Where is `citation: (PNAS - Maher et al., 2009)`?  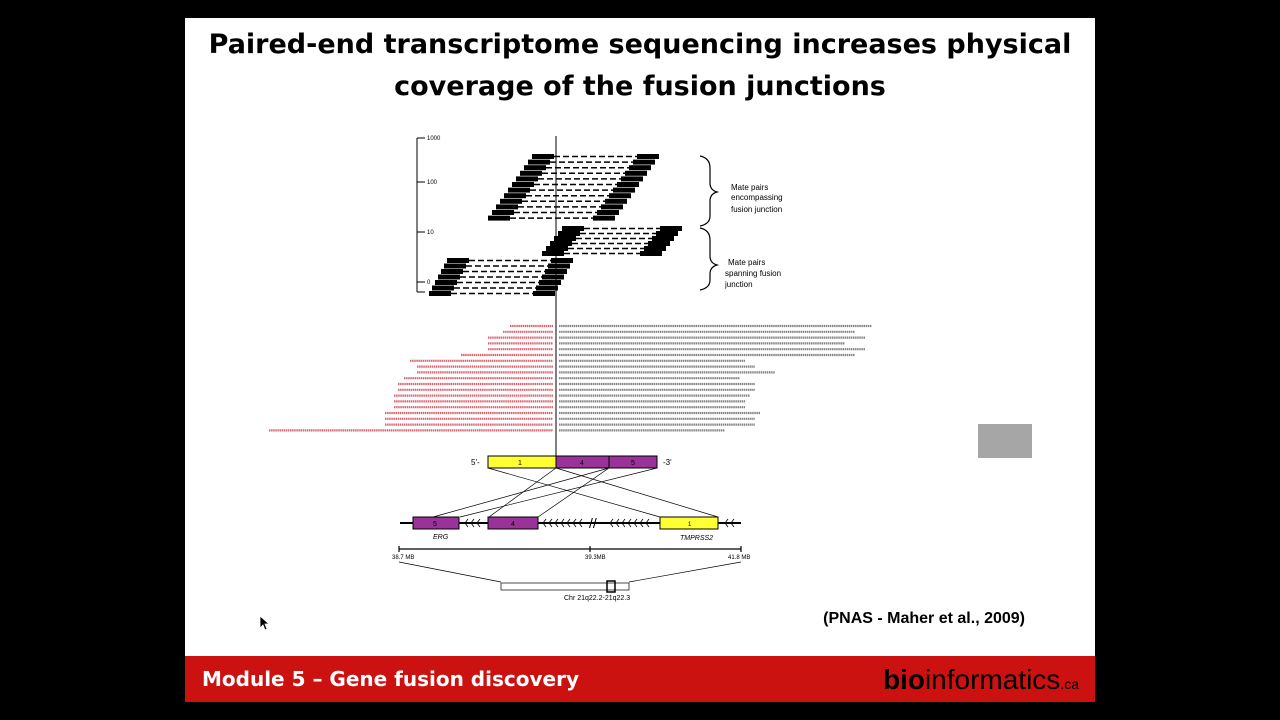
citation: (PNAS - Maher et al., 2009) is located at coordinates (924, 618).